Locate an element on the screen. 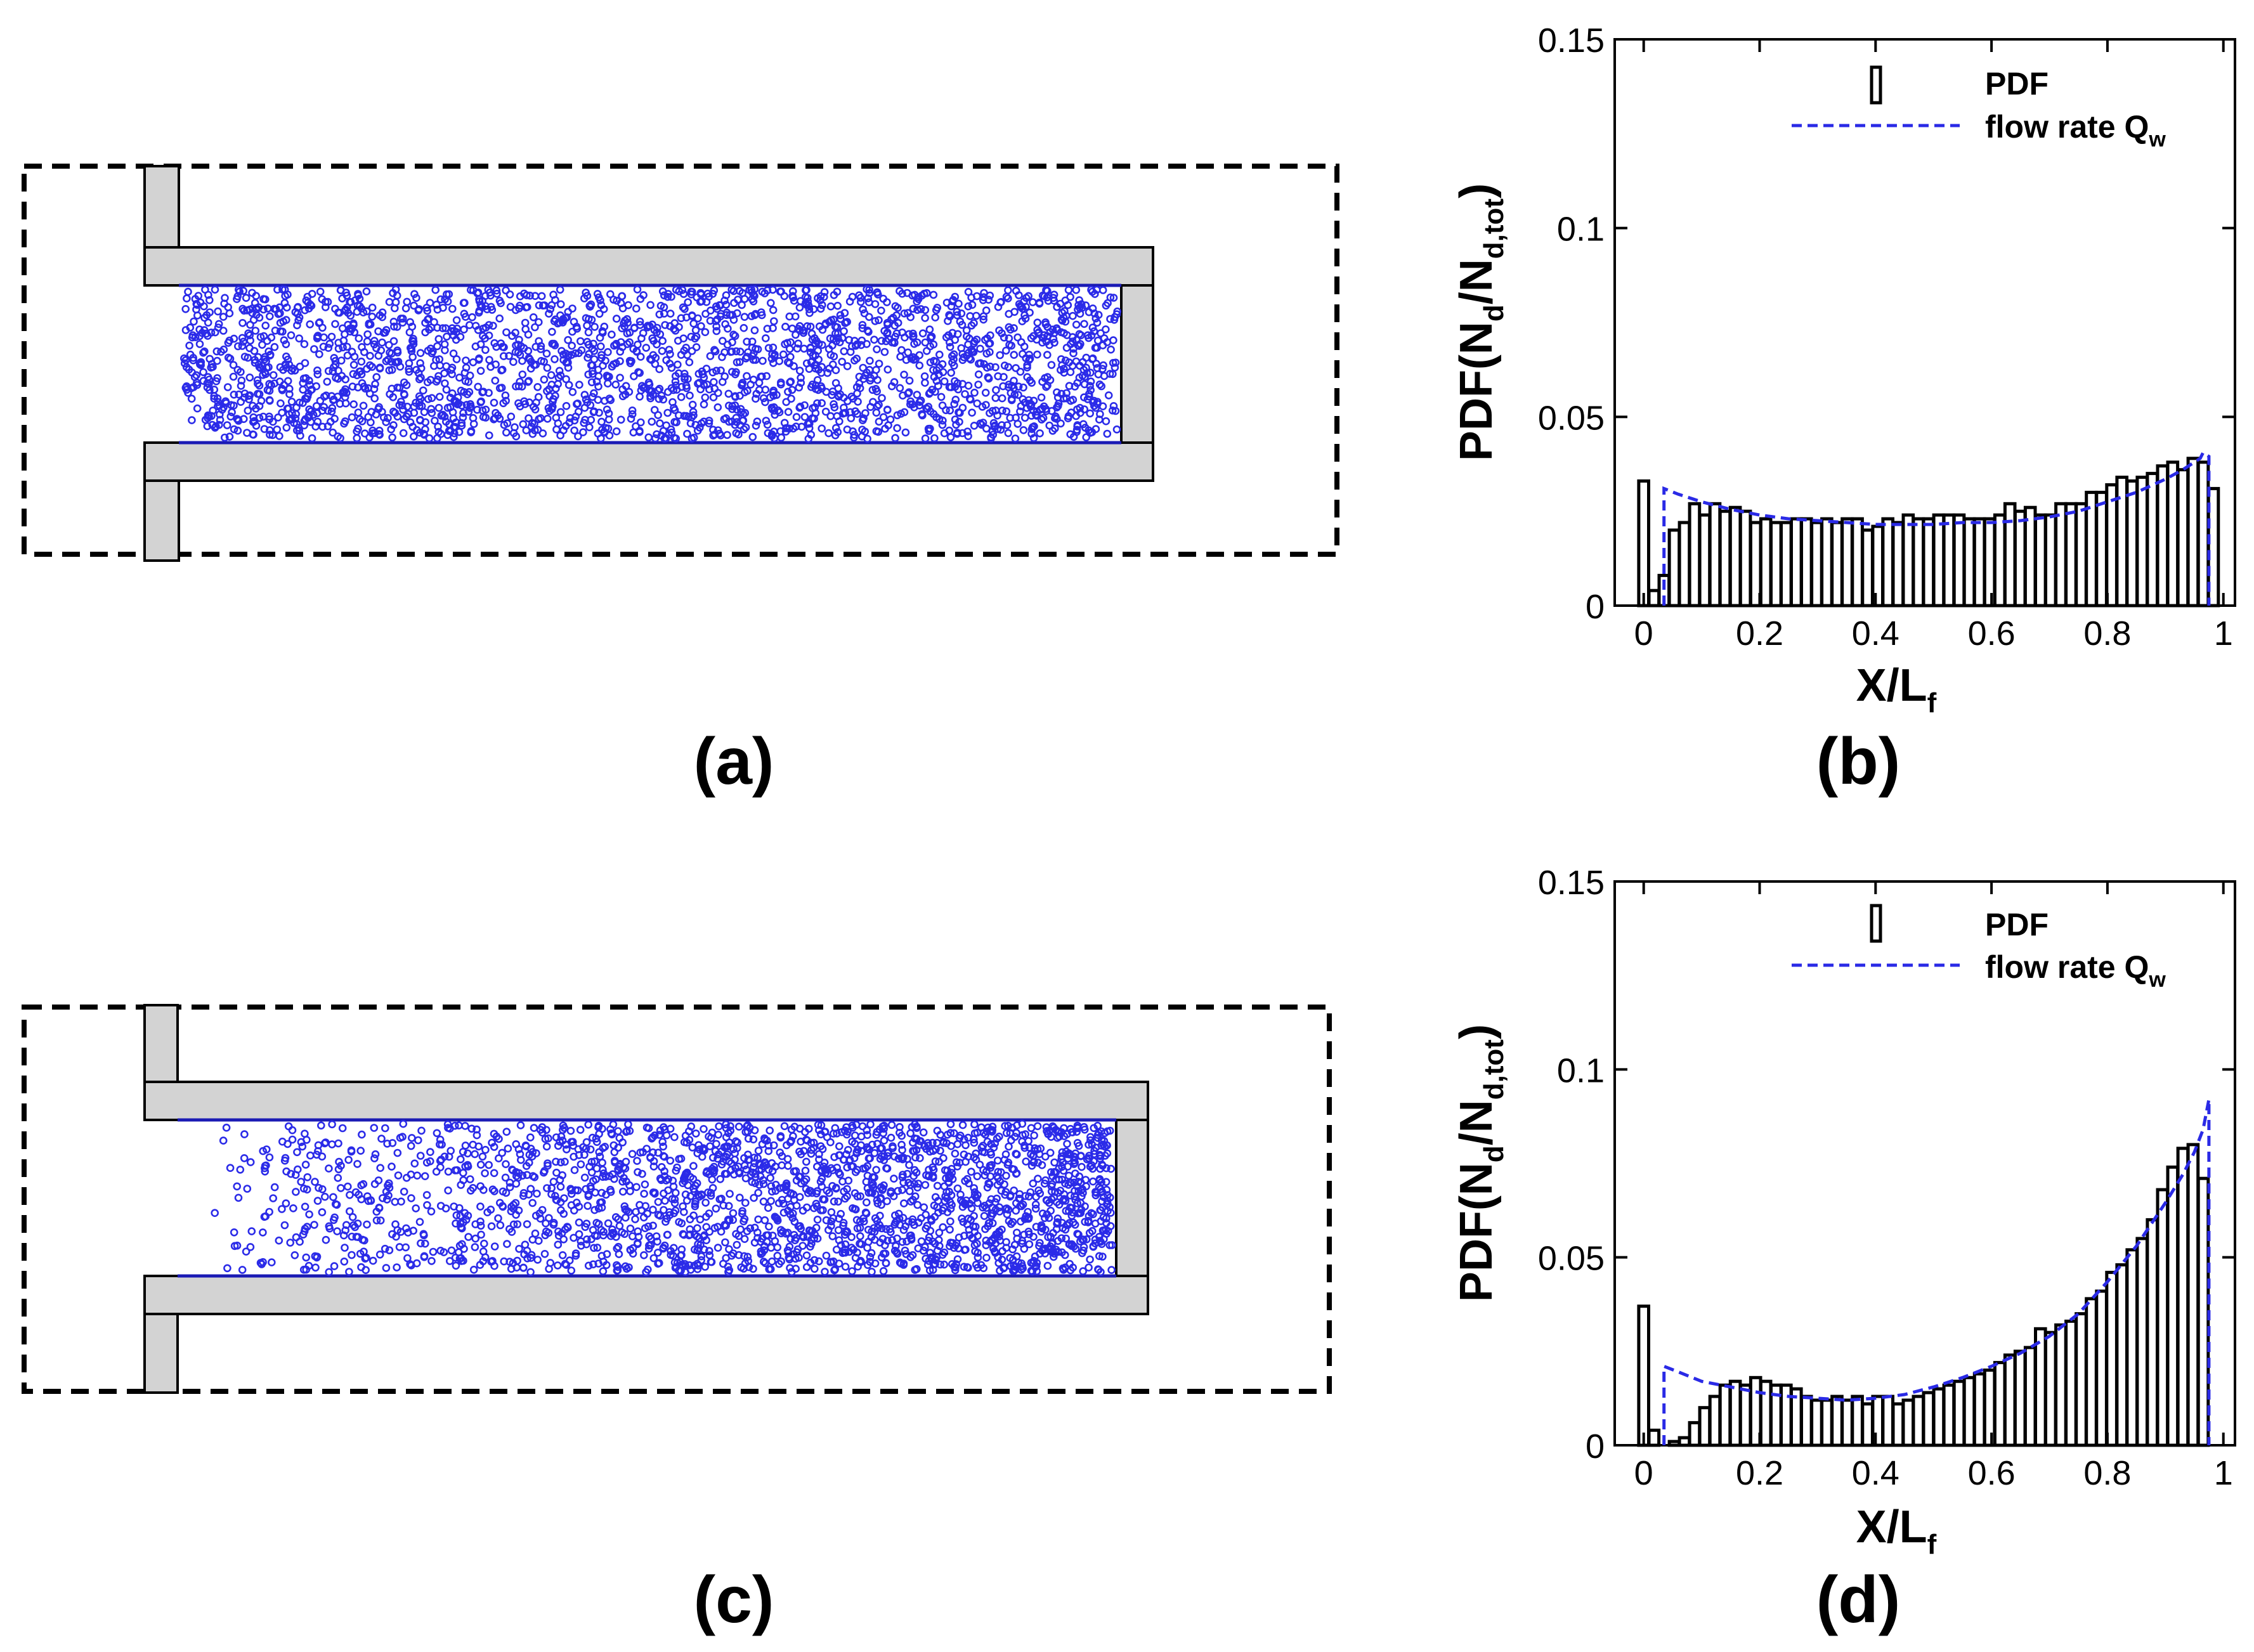 This screenshot has height=1652, width=2254. y-tick-label: 0.05 is located at coordinates (1571, 418).